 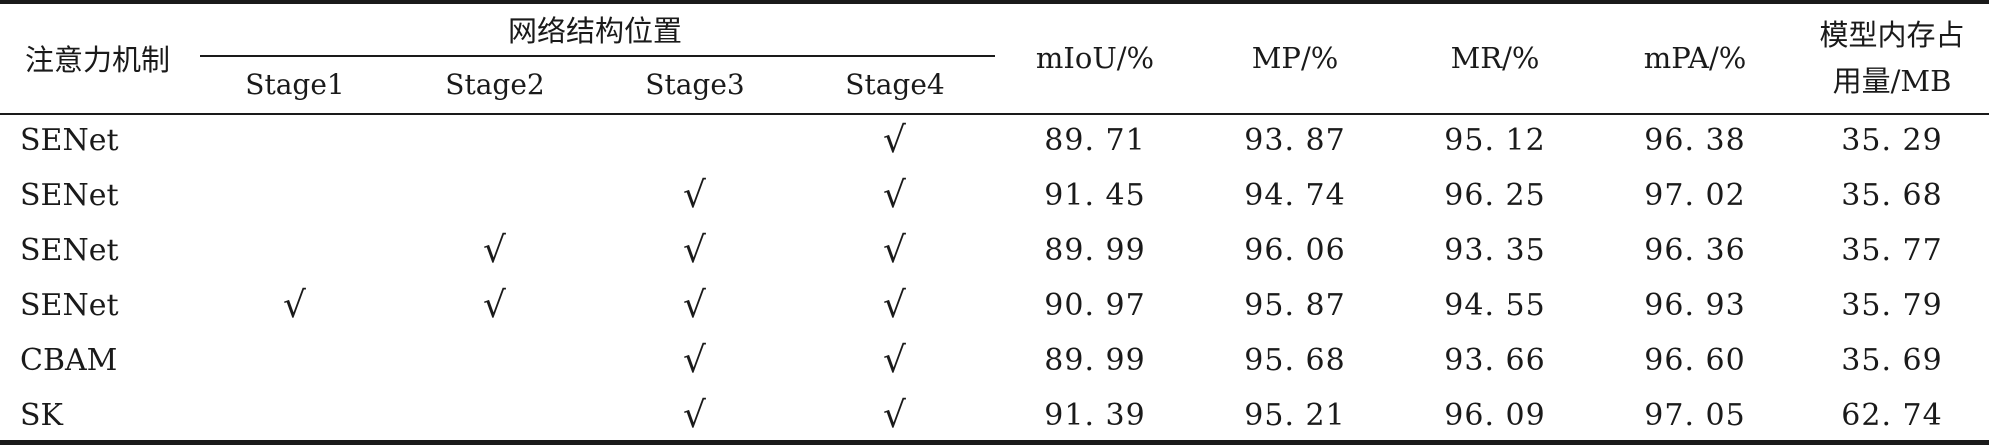 I want to click on cell-memory: 35. 29, so click(x=1892, y=140).